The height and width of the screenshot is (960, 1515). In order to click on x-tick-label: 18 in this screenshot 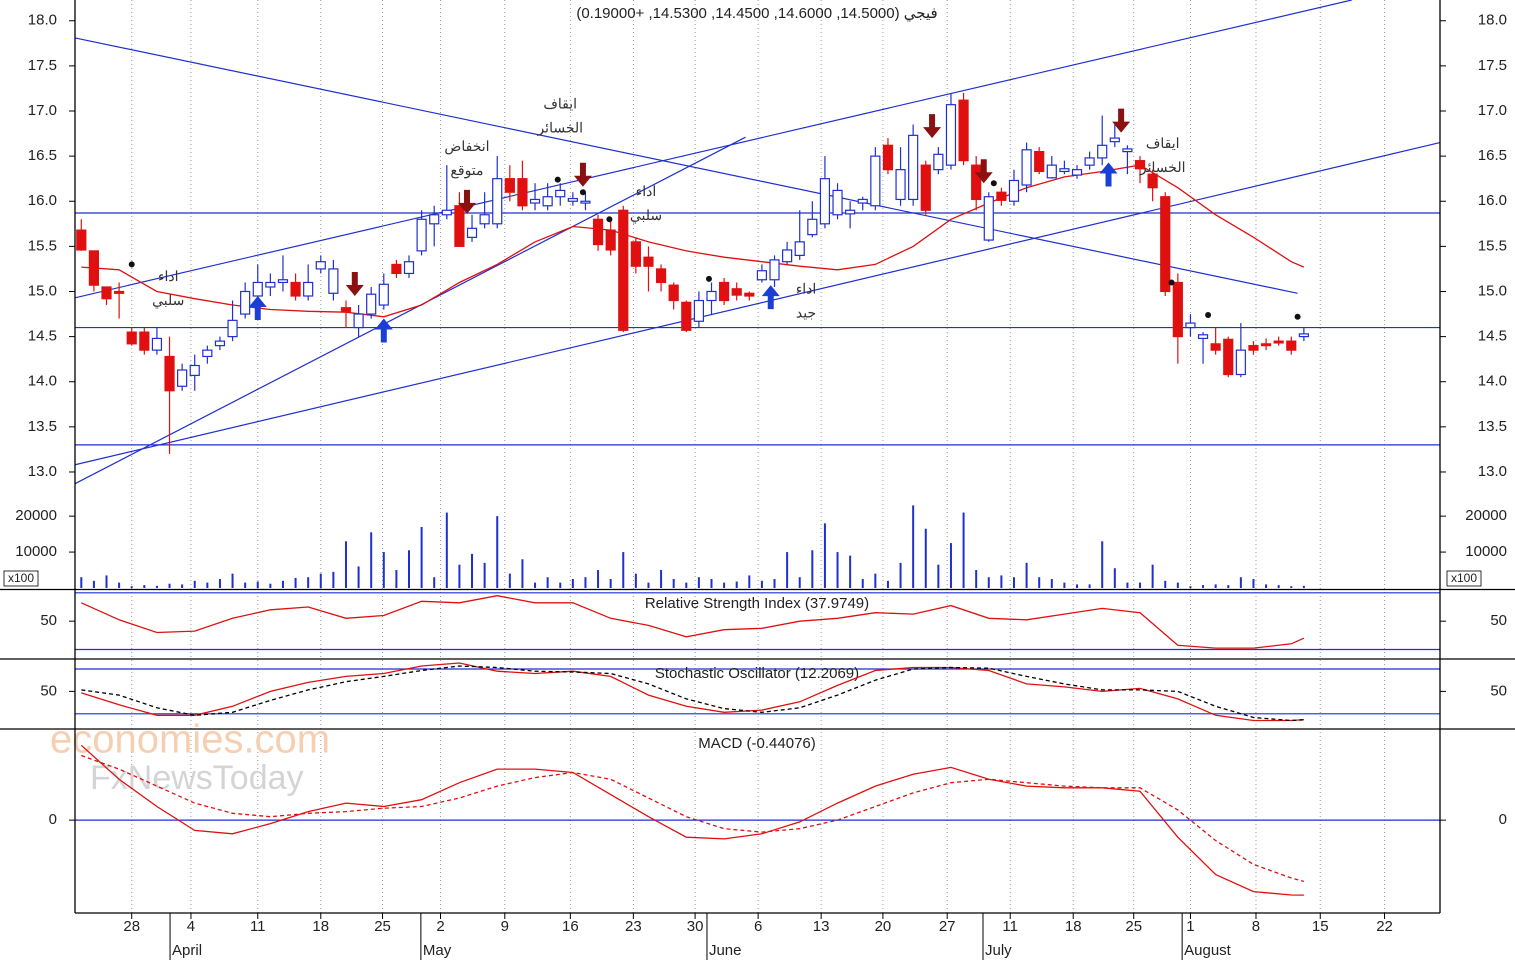, I will do `click(1073, 926)`.